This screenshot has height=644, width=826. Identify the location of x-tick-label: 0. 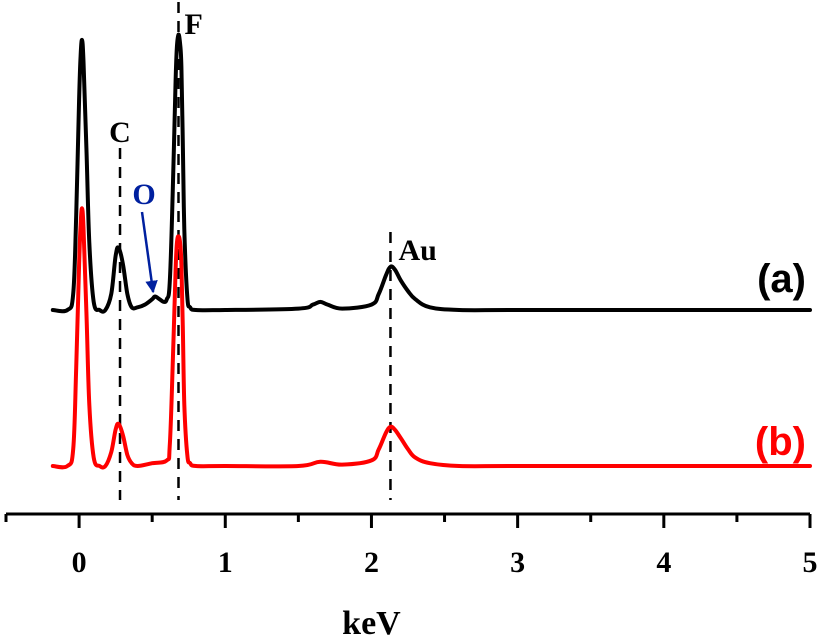
(79, 562).